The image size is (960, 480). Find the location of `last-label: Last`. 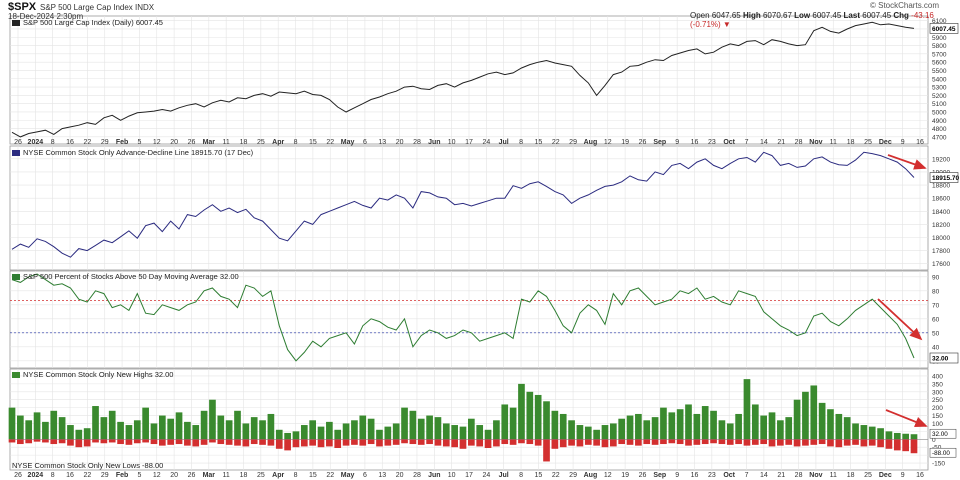

last-label: Last is located at coordinates (851, 15).